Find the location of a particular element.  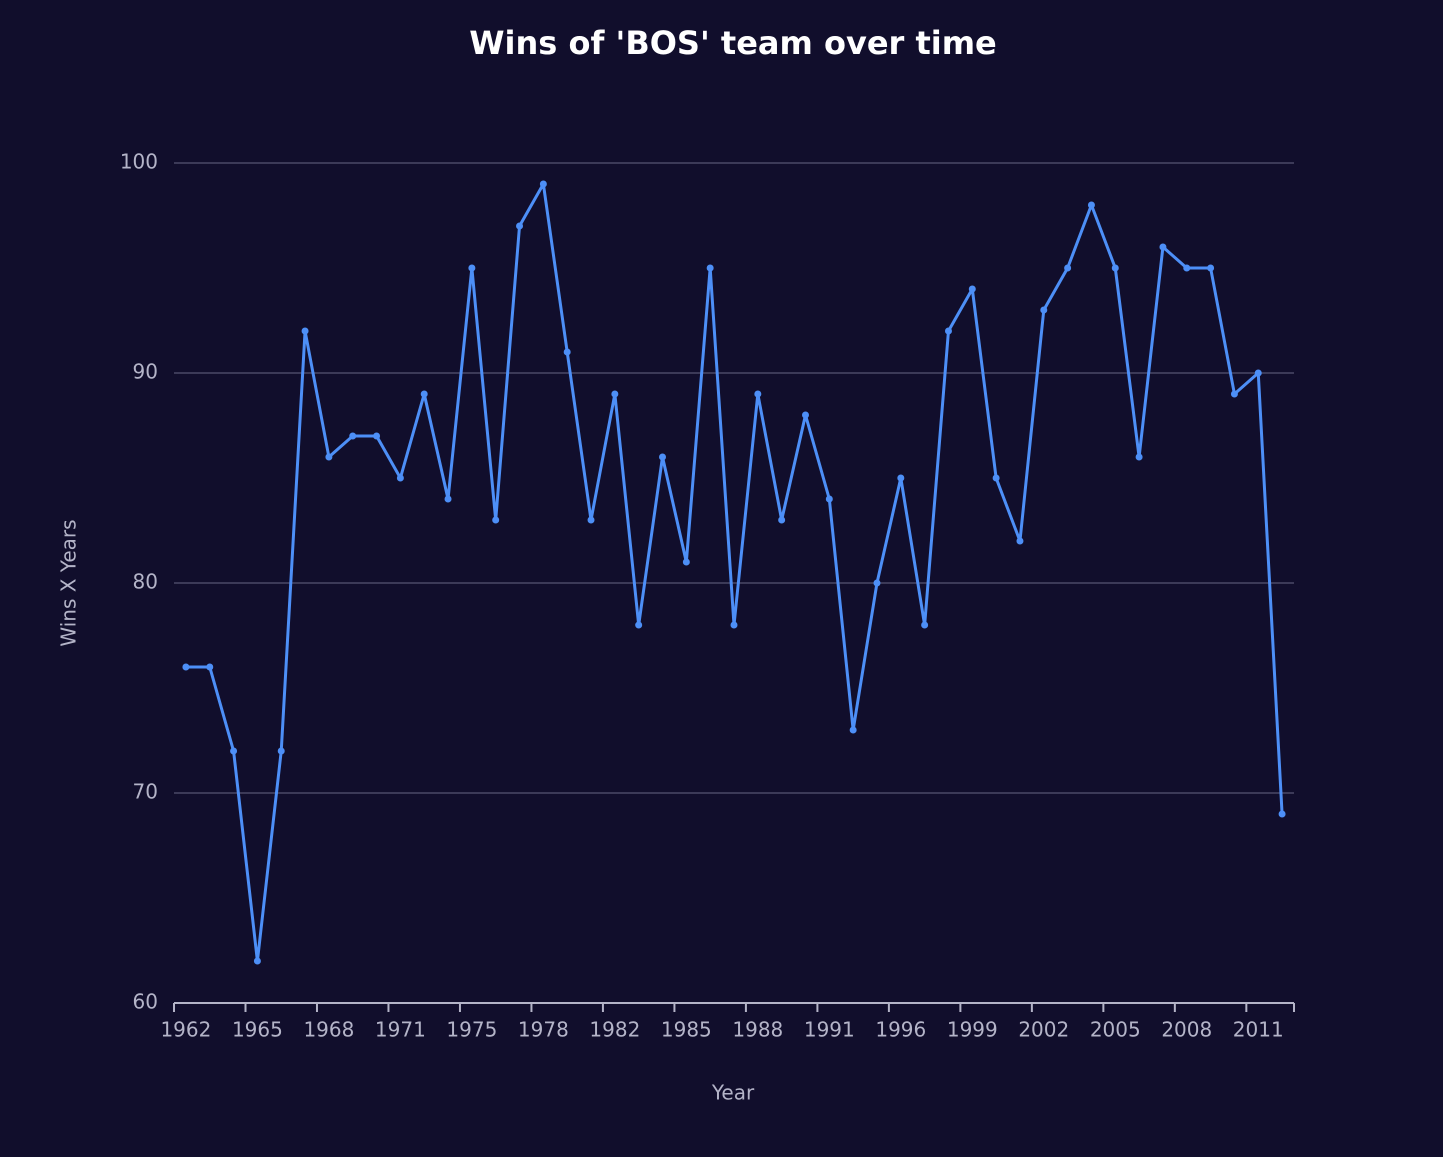

x-tick-label: 2005 is located at coordinates (1115, 1030).